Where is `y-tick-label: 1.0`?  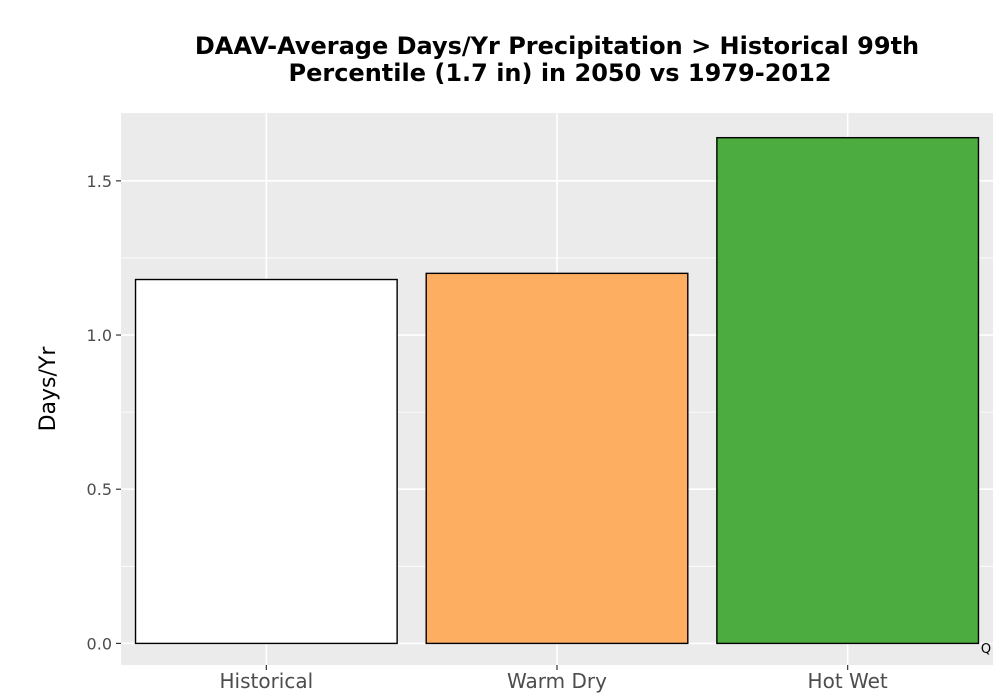
y-tick-label: 1.0 is located at coordinates (99, 335).